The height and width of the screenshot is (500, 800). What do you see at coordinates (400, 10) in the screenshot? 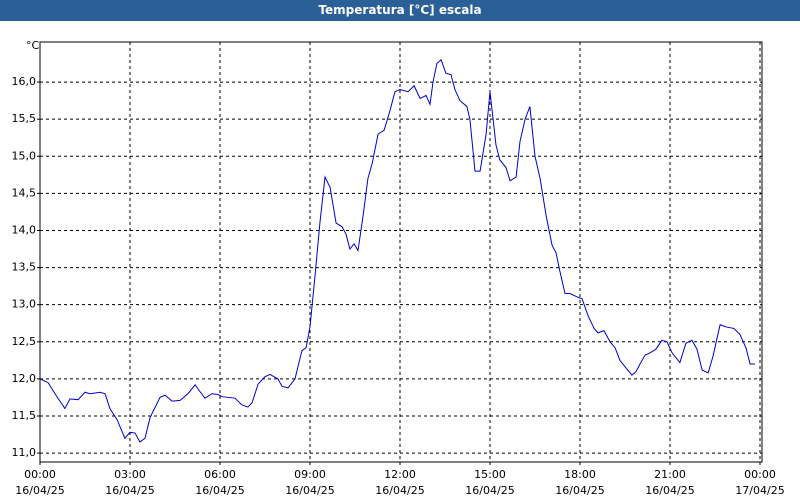
I see `chart-title: Temperatura [°C] escala` at bounding box center [400, 10].